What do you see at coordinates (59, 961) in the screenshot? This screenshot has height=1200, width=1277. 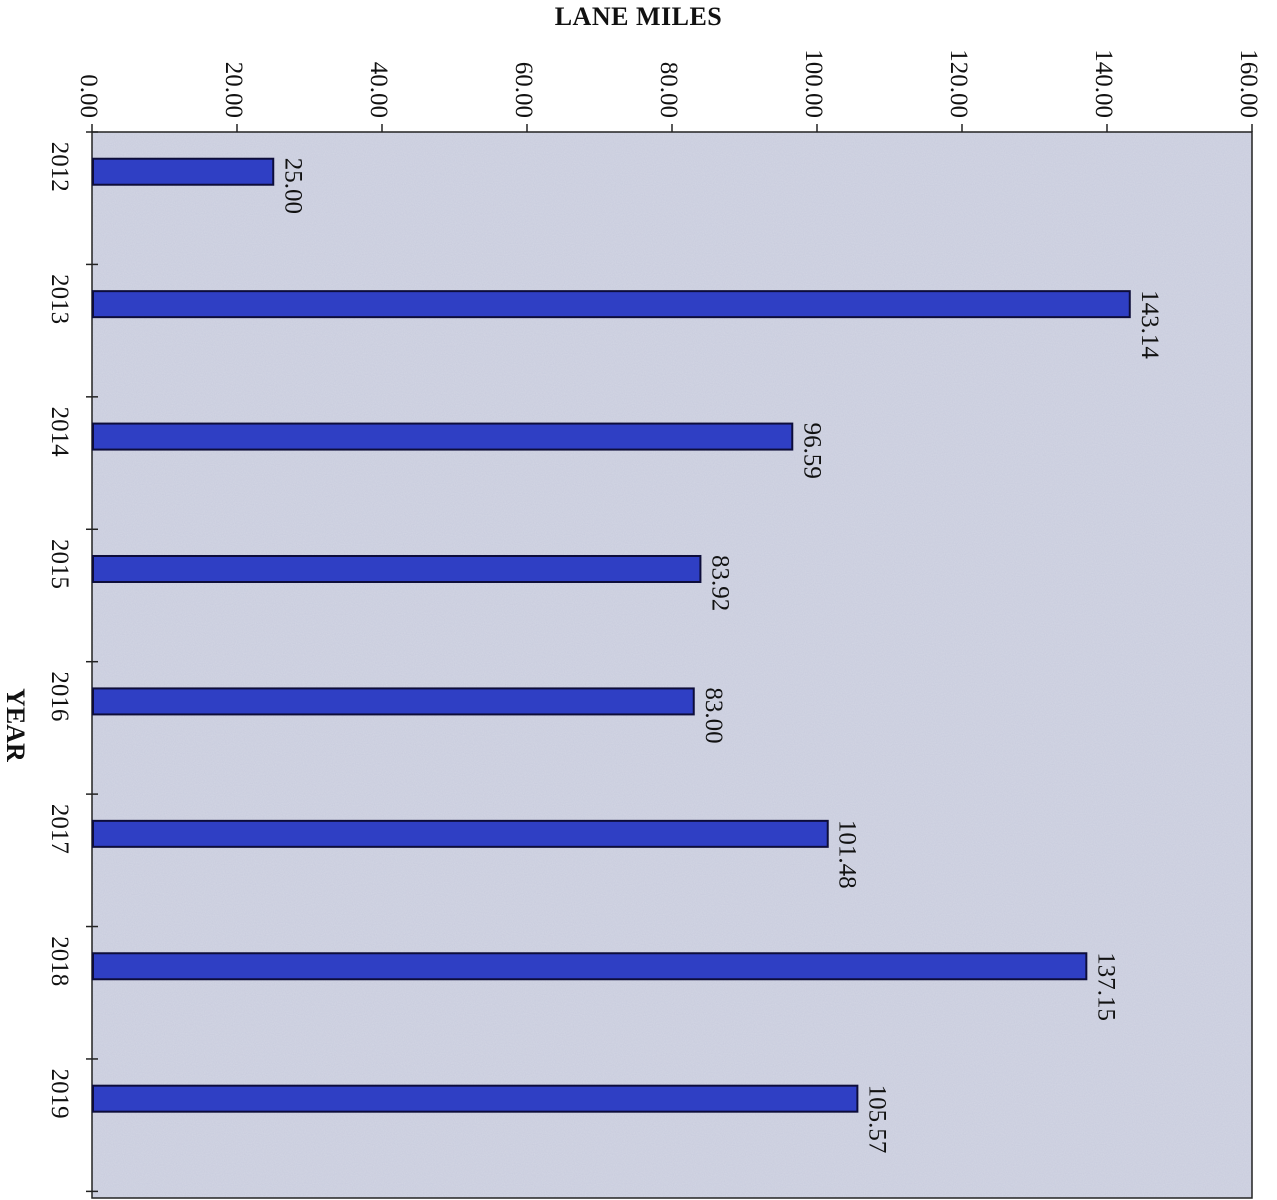 I see `category-label: 2018` at bounding box center [59, 961].